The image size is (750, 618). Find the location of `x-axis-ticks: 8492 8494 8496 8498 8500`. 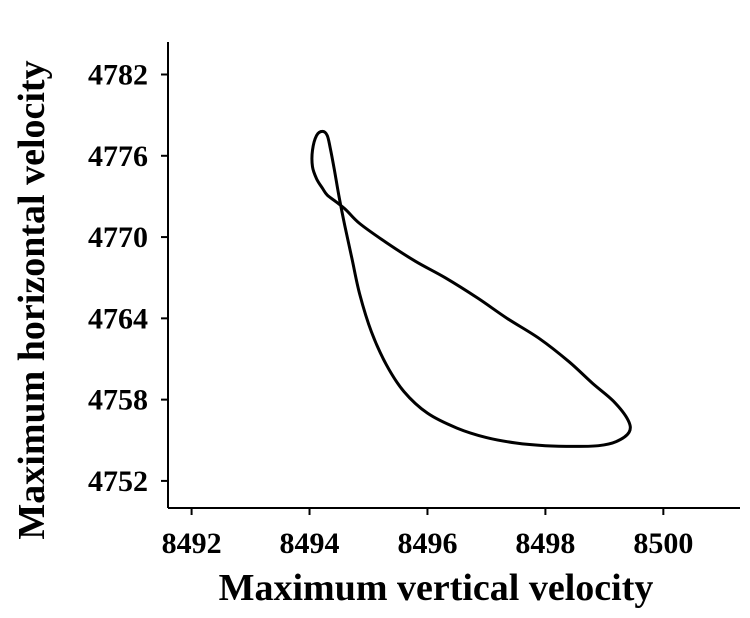

x-axis-ticks: 8492 8494 8496 8498 8500 is located at coordinates (427, 534).